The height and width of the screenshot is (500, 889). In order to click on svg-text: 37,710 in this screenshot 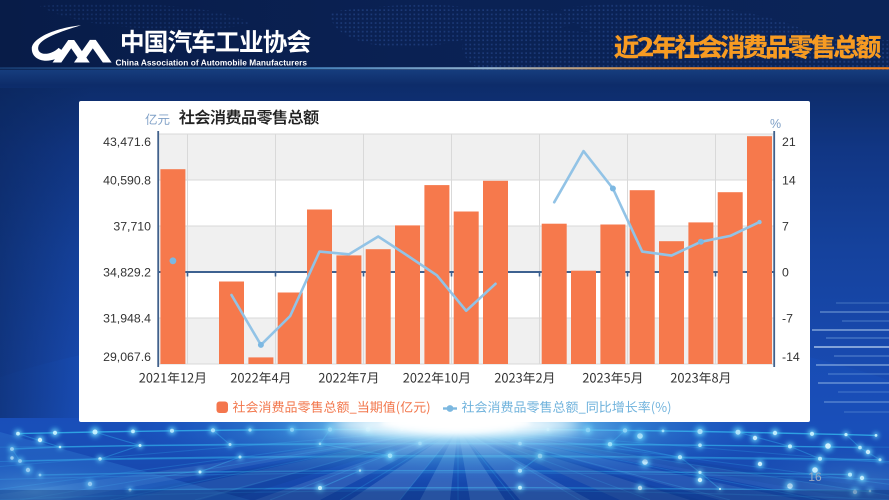, I will do `click(132, 226)`.